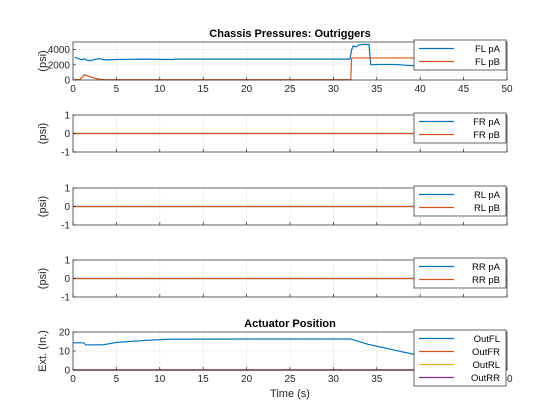 This screenshot has height=420, width=560. I want to click on legend-entry-label: RL pA, so click(487, 195).